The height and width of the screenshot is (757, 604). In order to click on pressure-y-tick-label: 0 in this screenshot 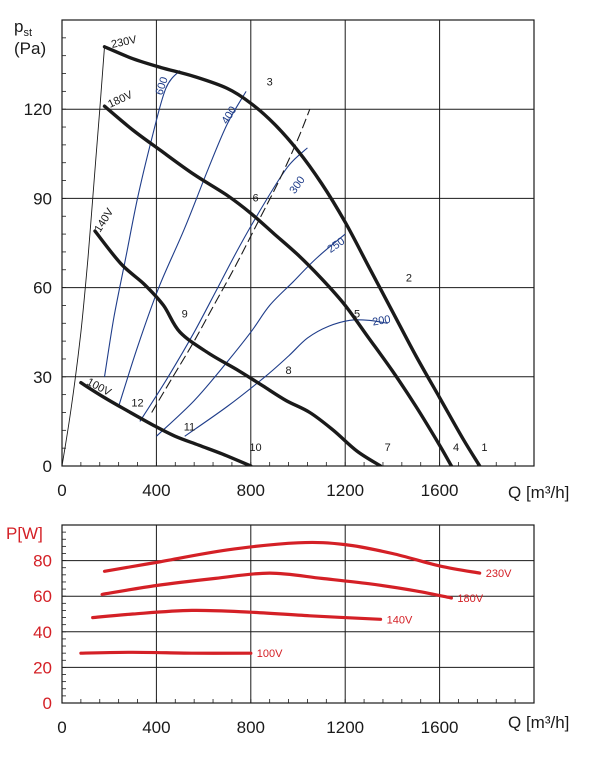, I will do `click(47, 466)`.